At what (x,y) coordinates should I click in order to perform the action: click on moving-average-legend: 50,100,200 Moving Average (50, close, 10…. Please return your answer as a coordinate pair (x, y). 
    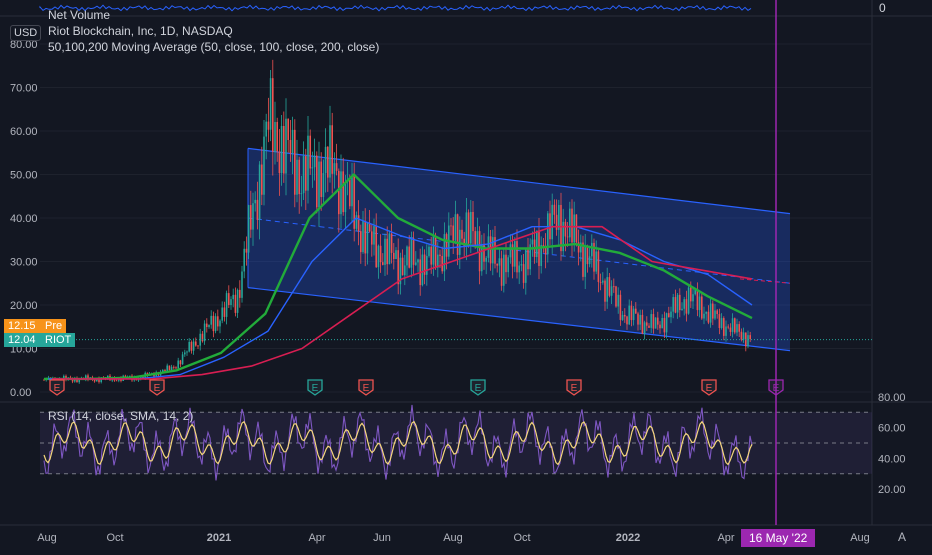
    Looking at the image, I should click on (214, 47).